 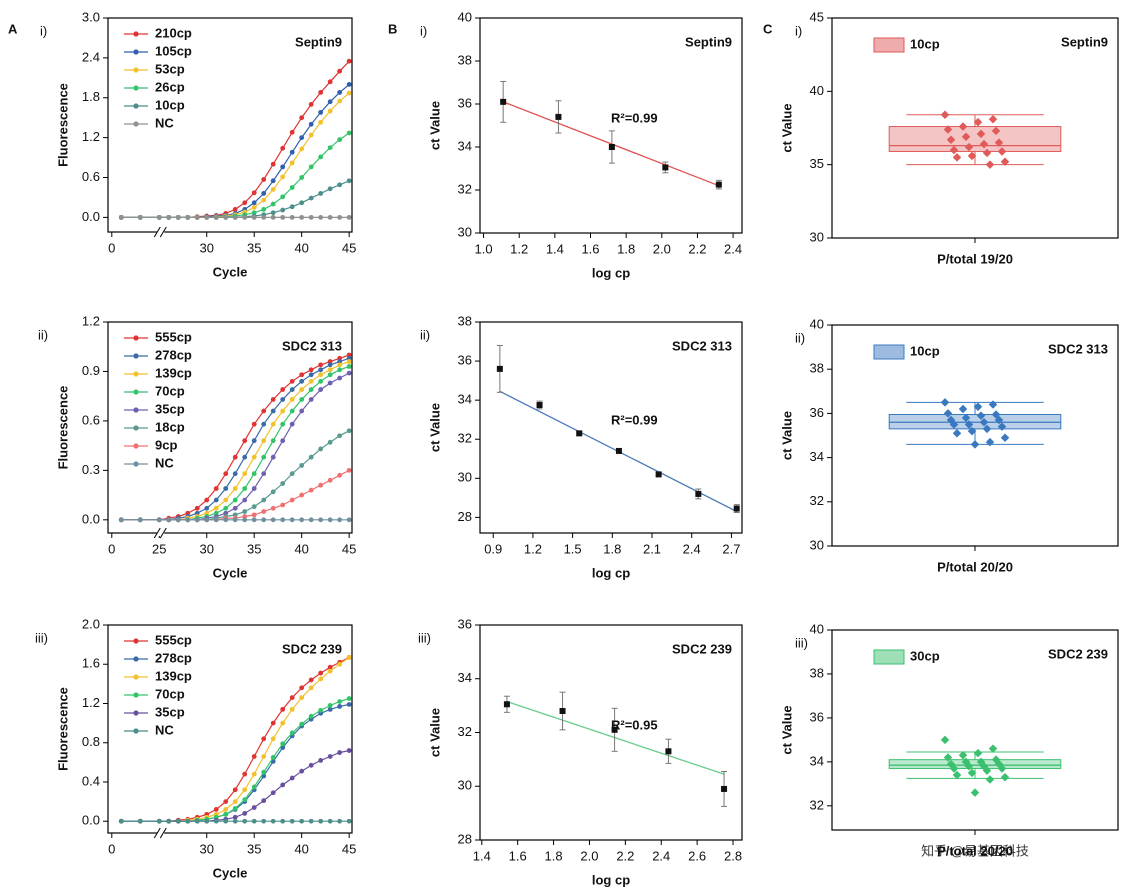 I want to click on y-tick-label: 0.8, so click(x=91, y=741).